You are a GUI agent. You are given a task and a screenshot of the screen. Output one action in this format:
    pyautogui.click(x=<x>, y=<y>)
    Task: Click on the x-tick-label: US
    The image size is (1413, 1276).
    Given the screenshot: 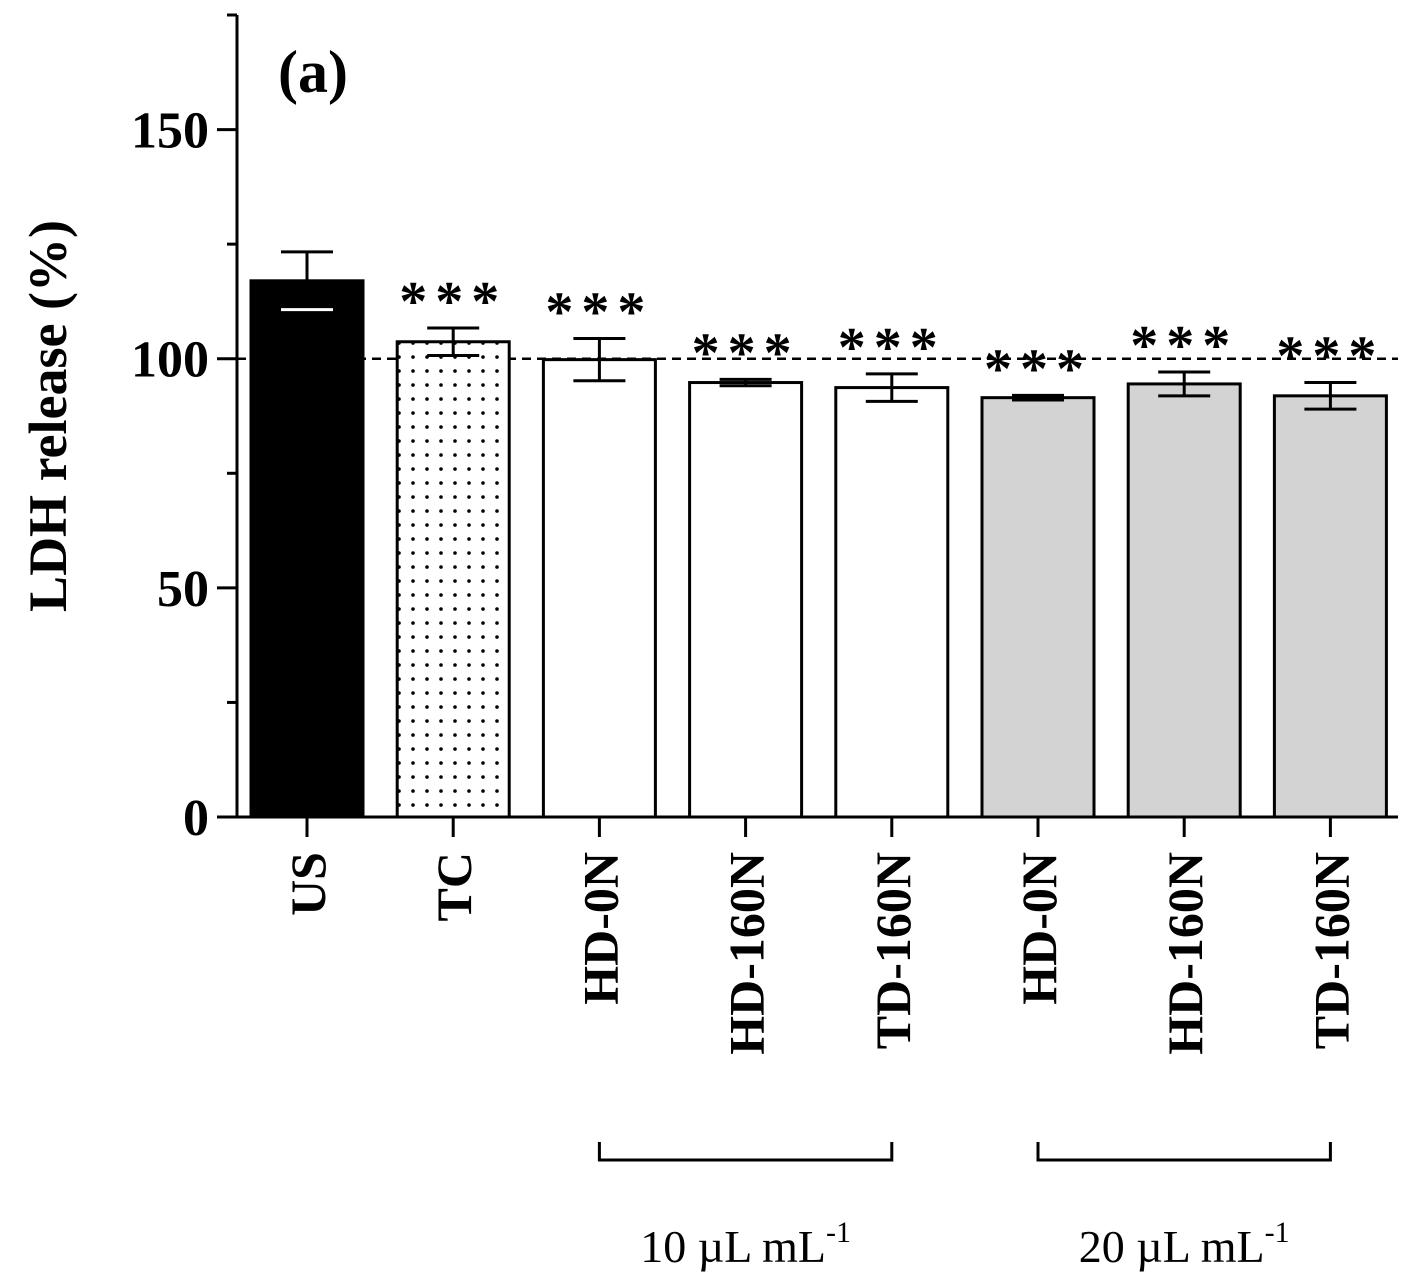 What is the action you would take?
    pyautogui.click(x=308, y=884)
    